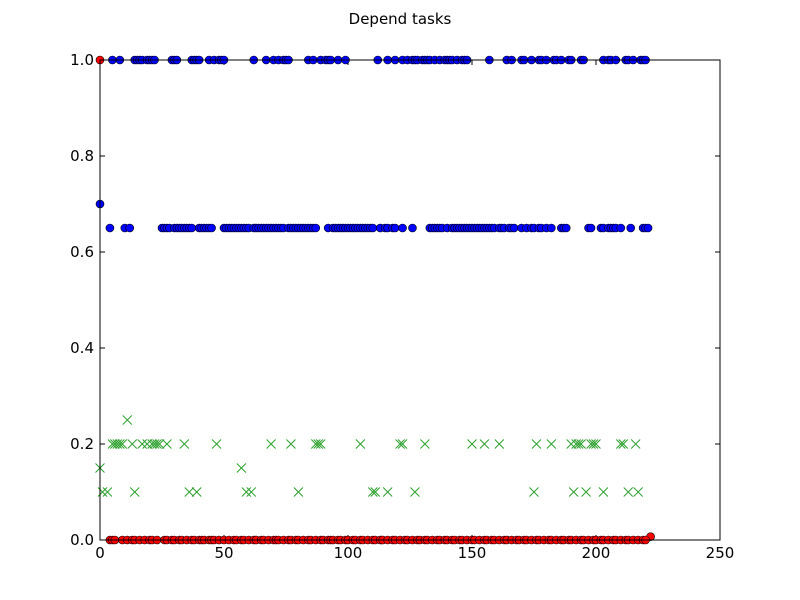 This screenshot has width=800, height=600. What do you see at coordinates (82, 540) in the screenshot?
I see `y-tick-label: 0.0` at bounding box center [82, 540].